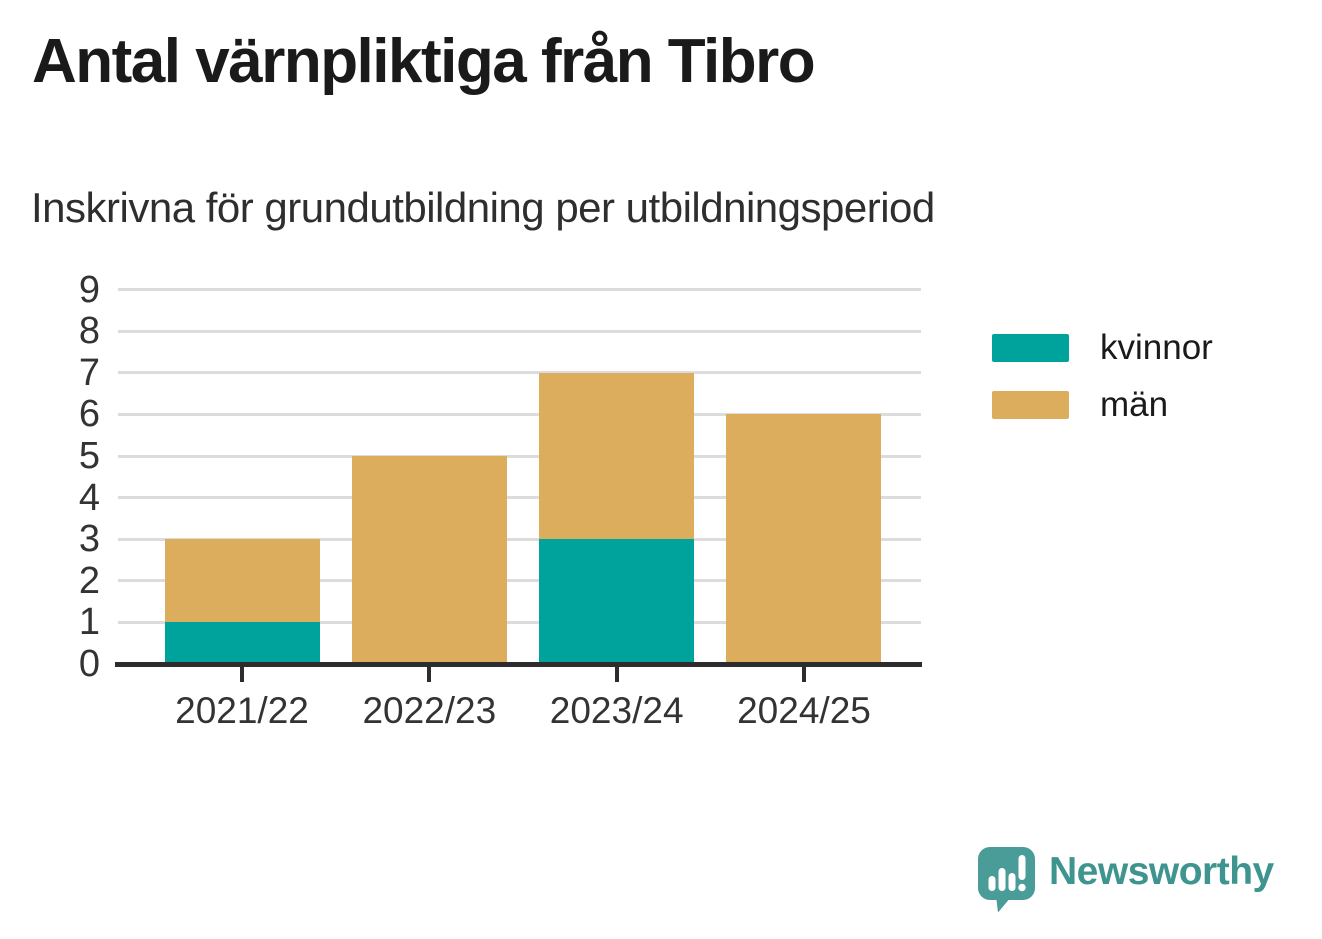  I want to click on x-tick-label: 2024/25, so click(804, 710).